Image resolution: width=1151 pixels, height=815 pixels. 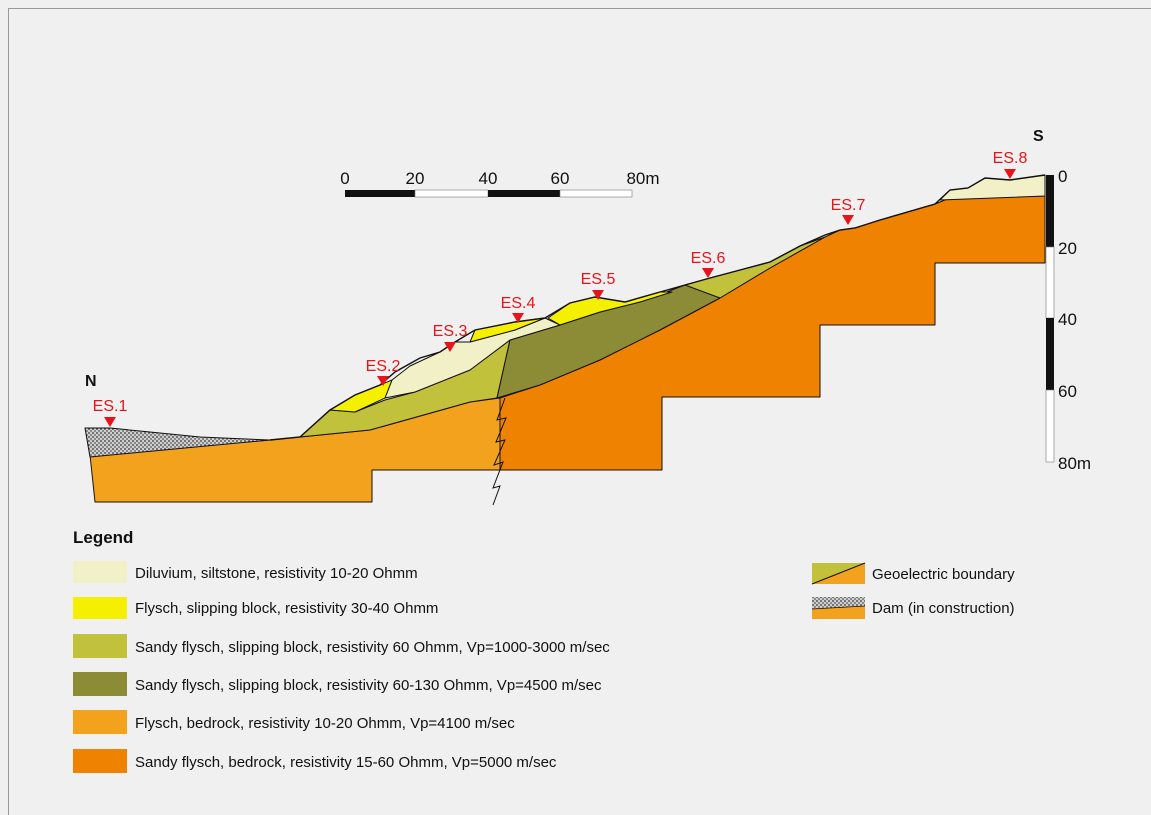 I want to click on station-label: ES.2, so click(x=383, y=366).